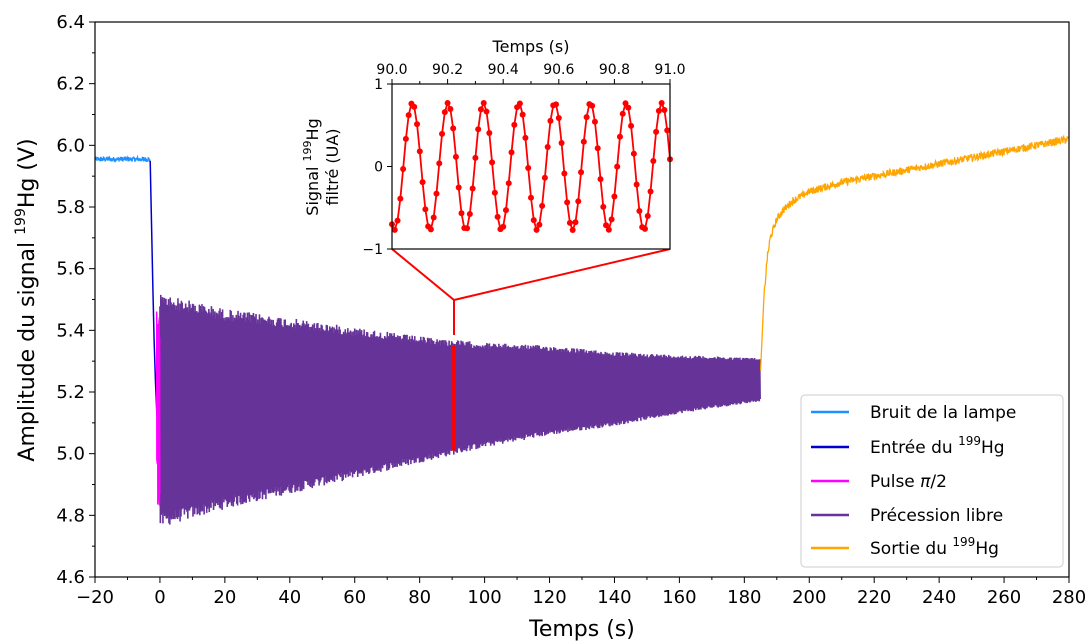  Describe the element at coordinates (937, 446) in the screenshot. I see `legend-label-hg-entry: Entrée du 199Hg` at that location.